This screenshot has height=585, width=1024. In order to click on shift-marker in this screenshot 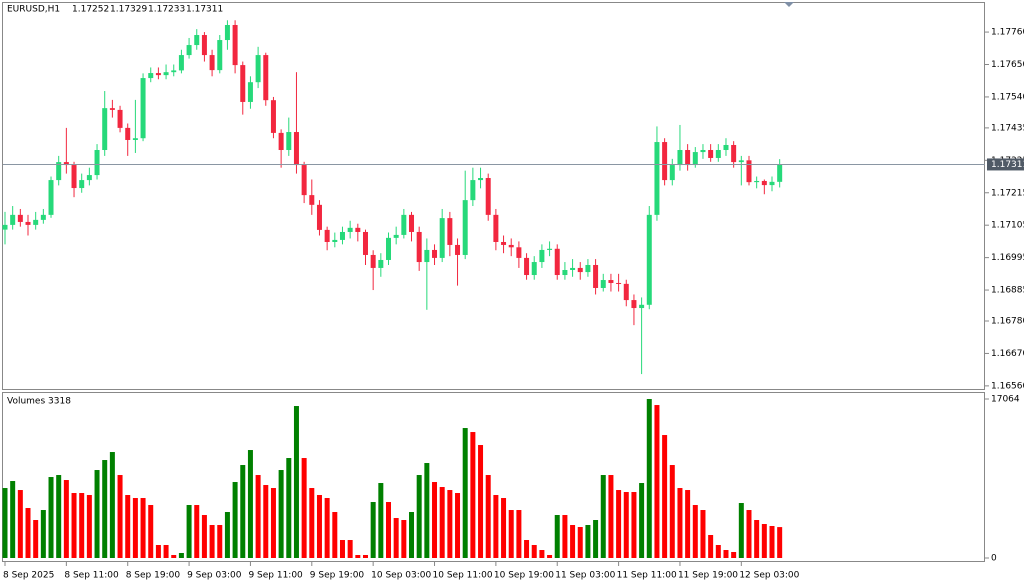, I will do `click(789, 4)`.